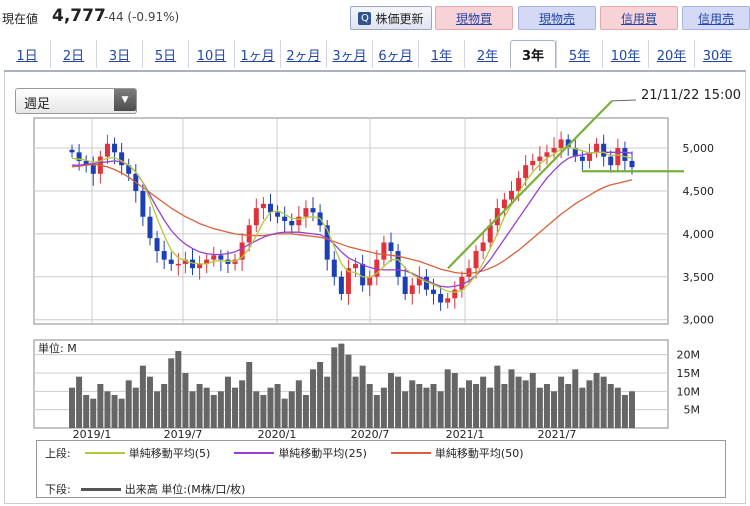 The height and width of the screenshot is (506, 750). What do you see at coordinates (185, 489) in the screenshot?
I see `legend-volume-label: 出来高 単位:(M株/口/枚)` at bounding box center [185, 489].